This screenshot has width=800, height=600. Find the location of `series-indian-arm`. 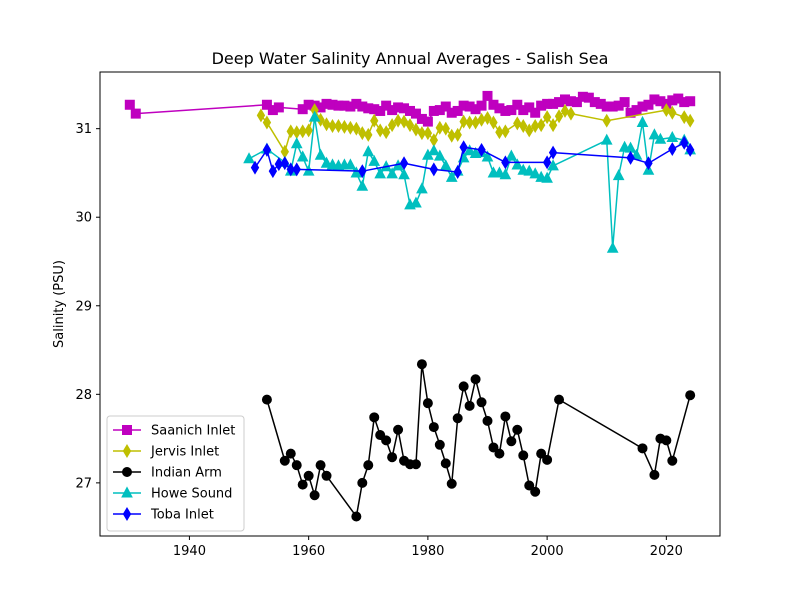

series-indian-arm is located at coordinates (478, 440).